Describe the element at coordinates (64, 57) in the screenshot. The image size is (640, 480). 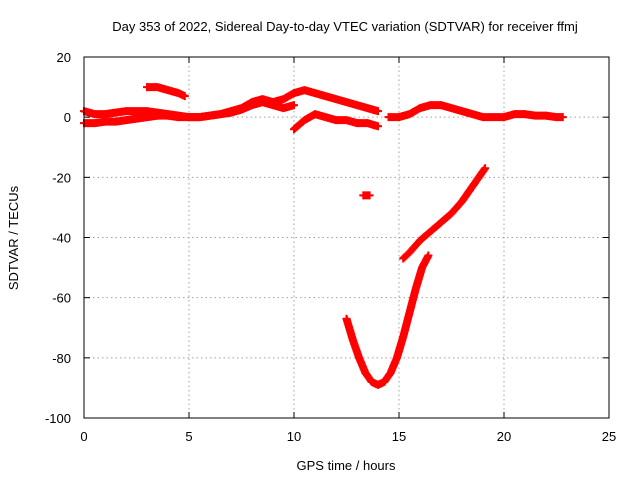
I see `y-tick-label: 20` at that location.